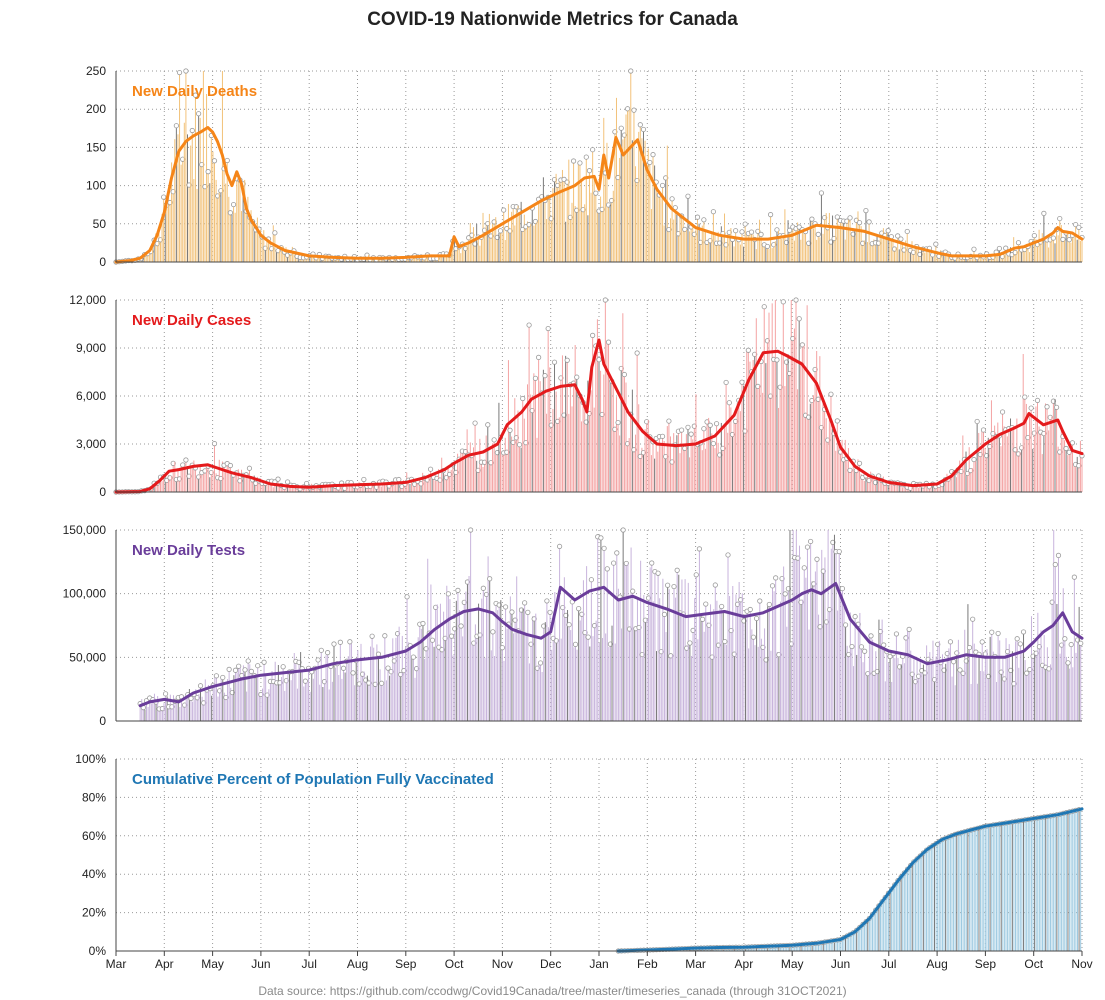 The height and width of the screenshot is (1000, 1105). Describe the element at coordinates (91, 348) in the screenshot. I see `y-tick-label: 9,000` at that location.